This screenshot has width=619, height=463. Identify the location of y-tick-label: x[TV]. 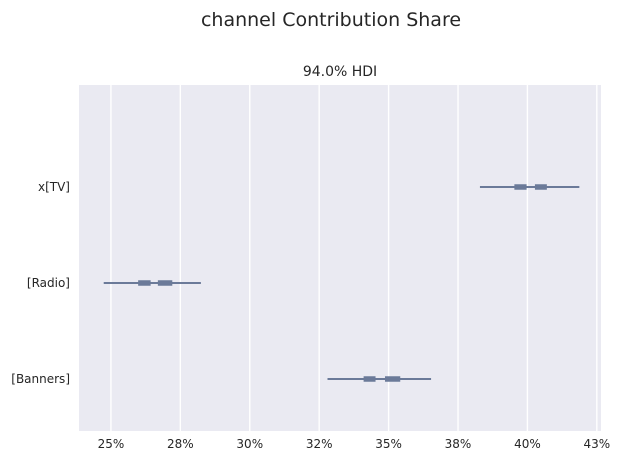
(54, 187).